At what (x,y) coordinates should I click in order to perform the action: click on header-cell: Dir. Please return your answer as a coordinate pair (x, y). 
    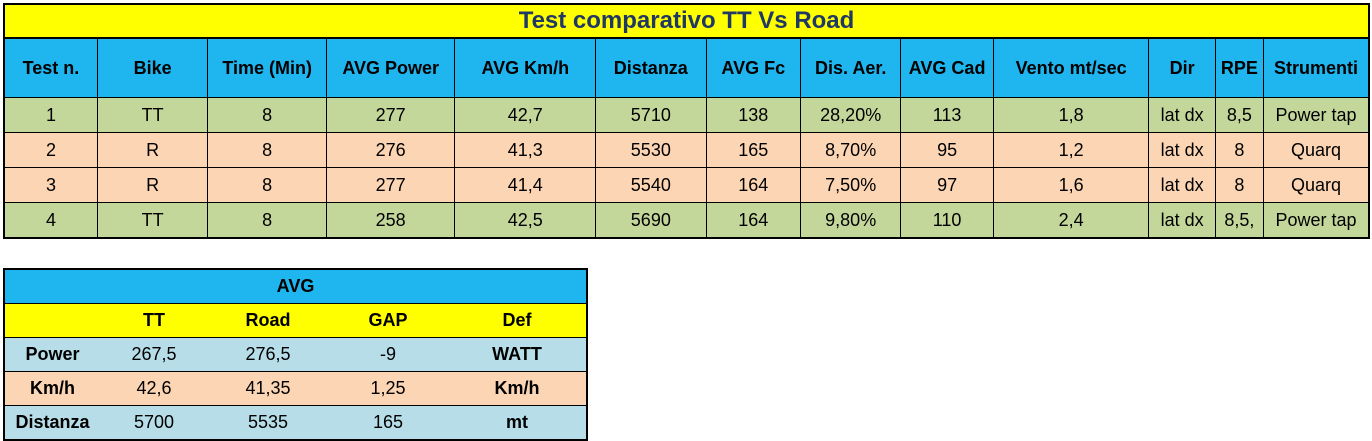
    Looking at the image, I should click on (1182, 68).